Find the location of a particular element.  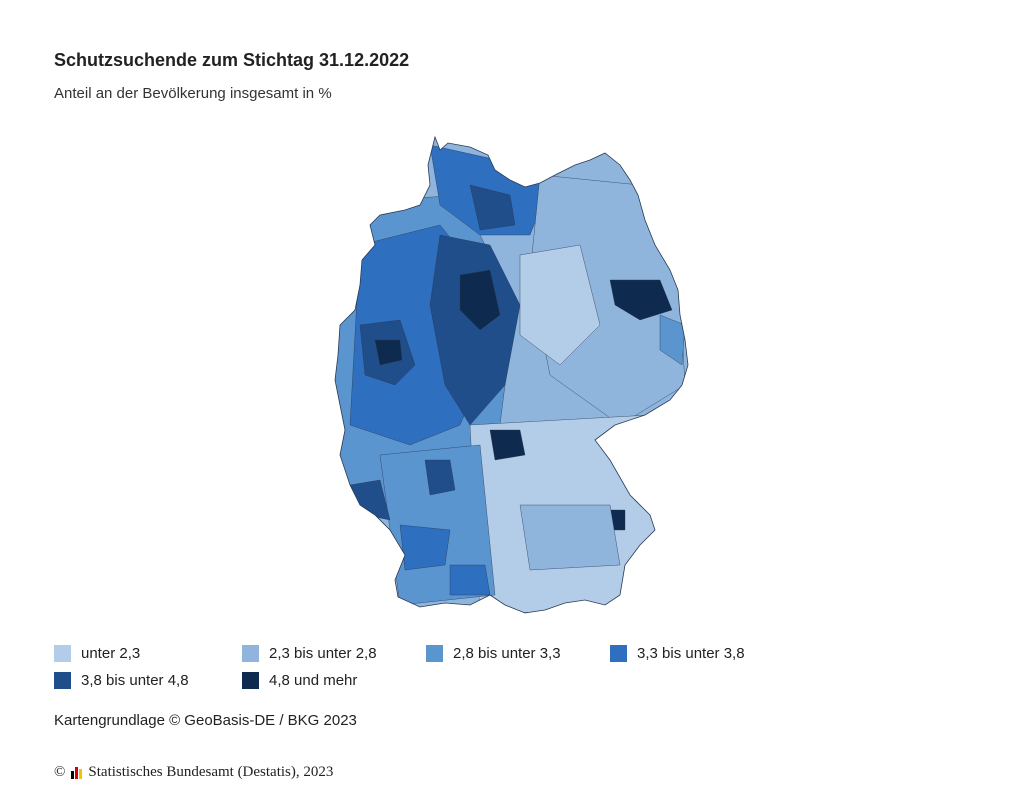

legend-label: unter 2,3 is located at coordinates (111, 653).